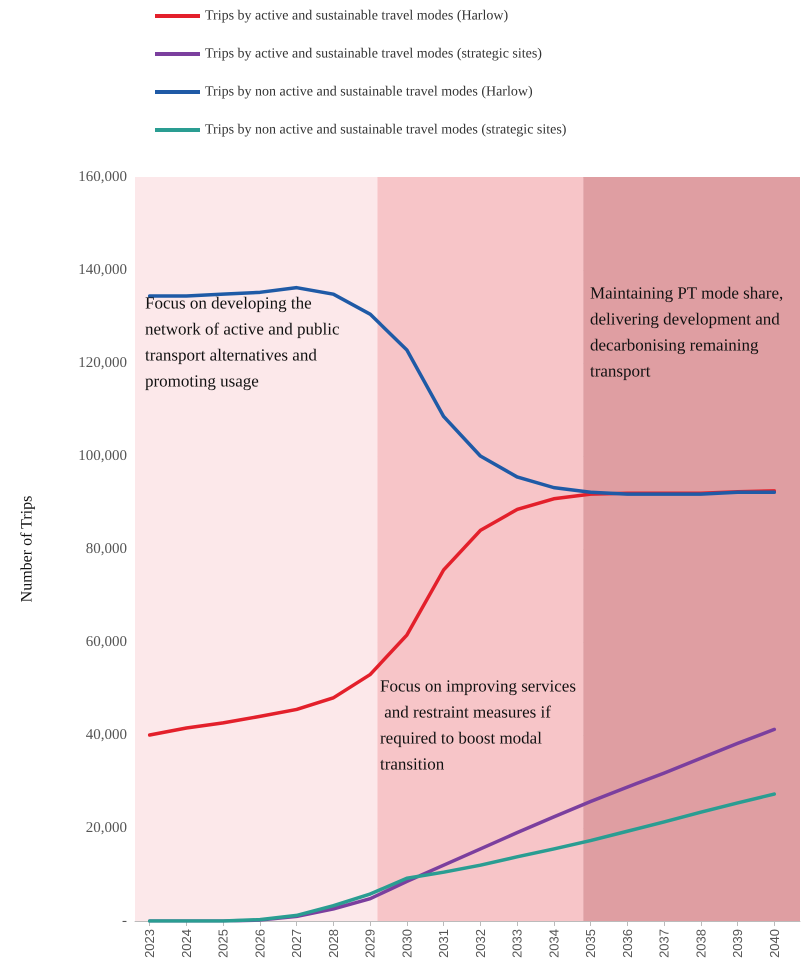 This screenshot has height=973, width=810. I want to click on legend-label: Trips by active and sustainable travel modes (Harlow), so click(356, 16).